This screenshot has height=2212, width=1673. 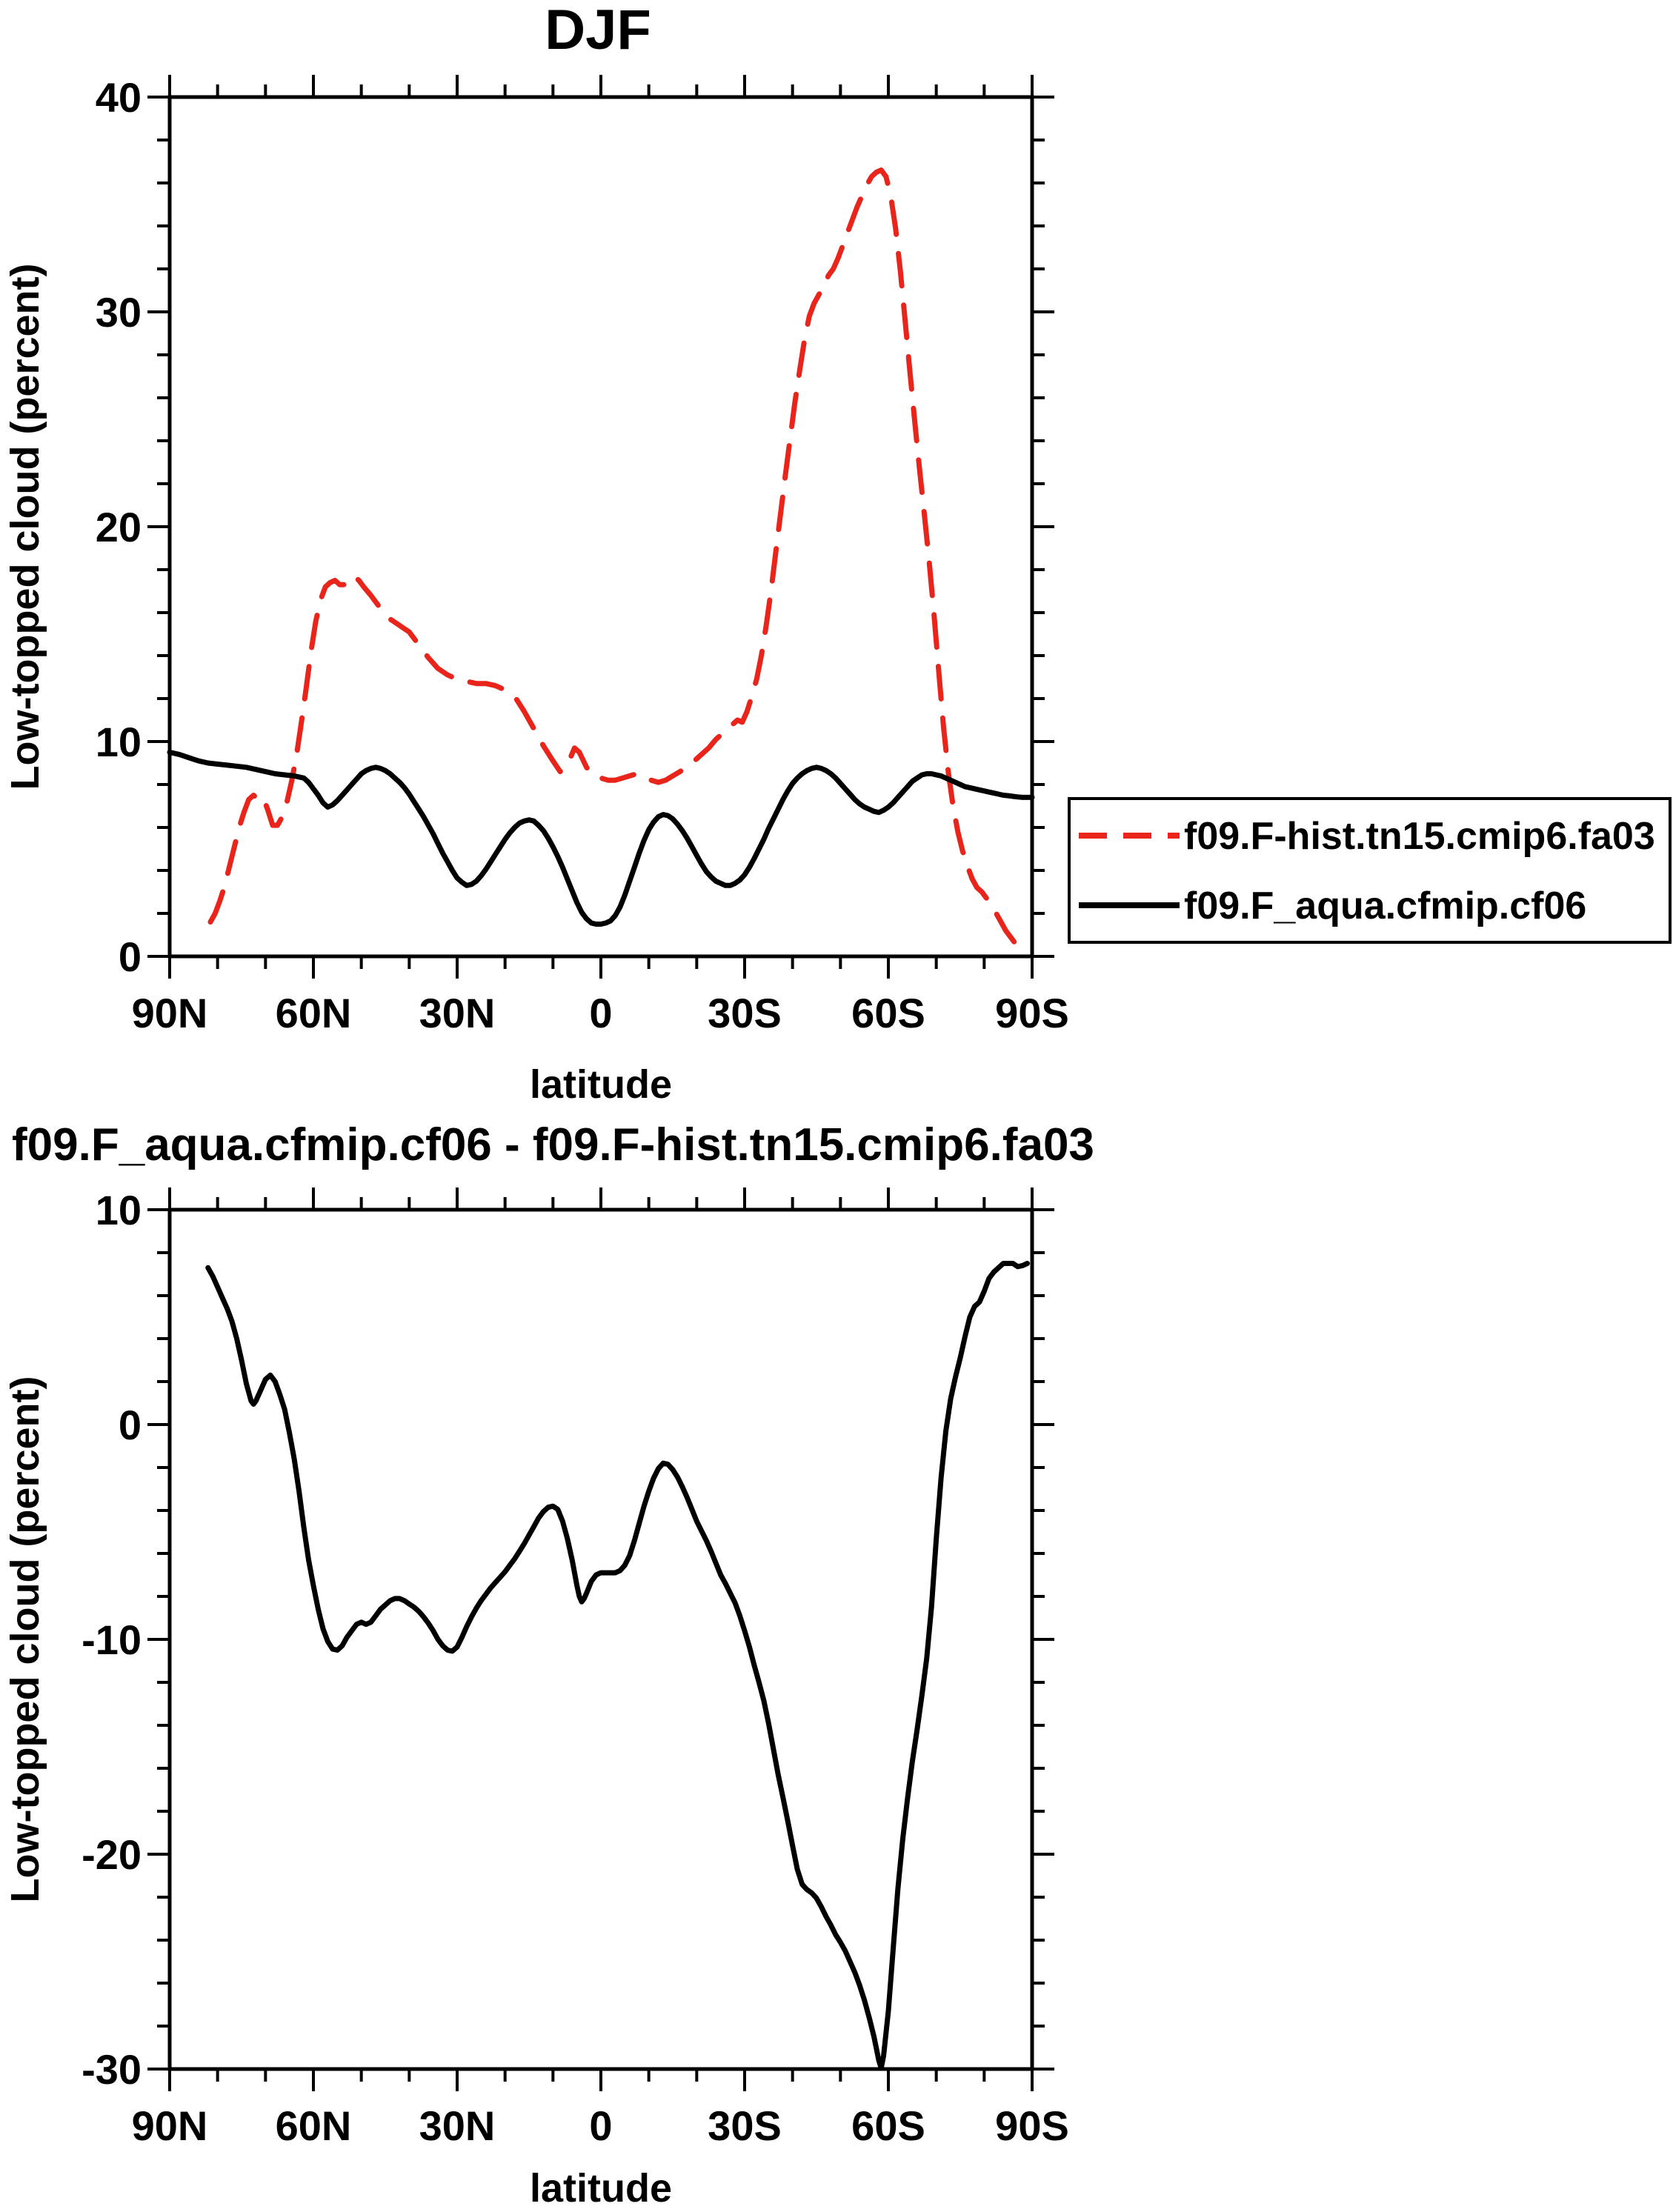 I want to click on bottom-x-axis-title: latitude, so click(x=601, y=2188).